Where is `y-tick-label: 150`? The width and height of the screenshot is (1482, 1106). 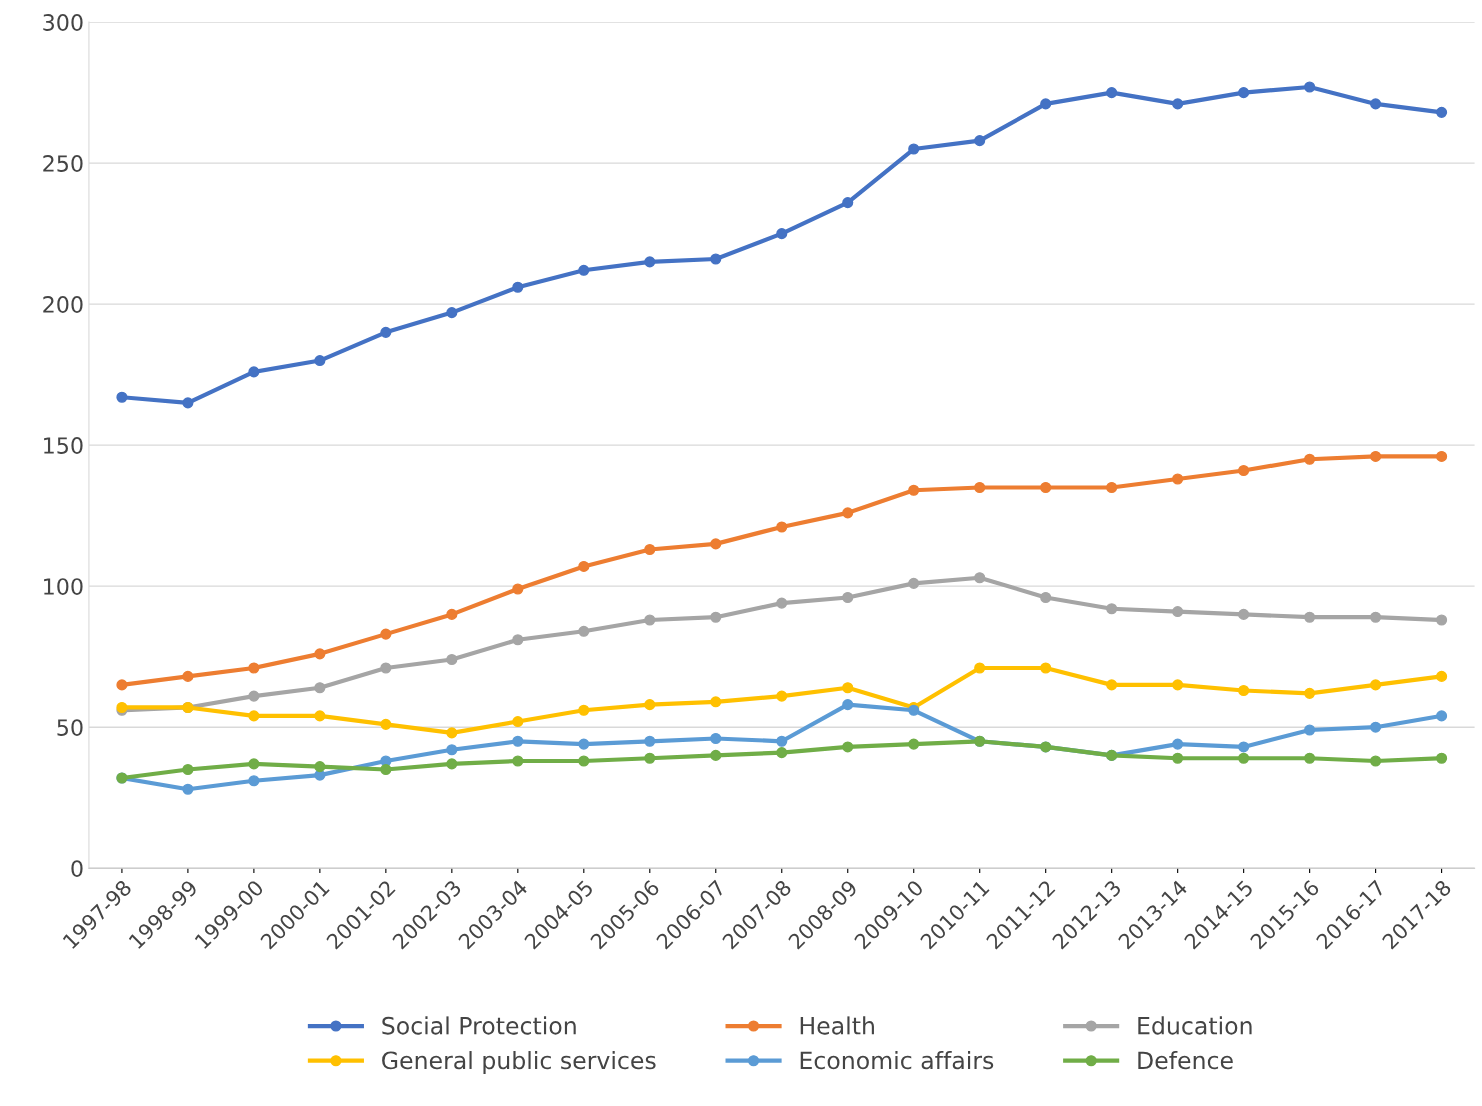
y-tick-label: 150 is located at coordinates (63, 445).